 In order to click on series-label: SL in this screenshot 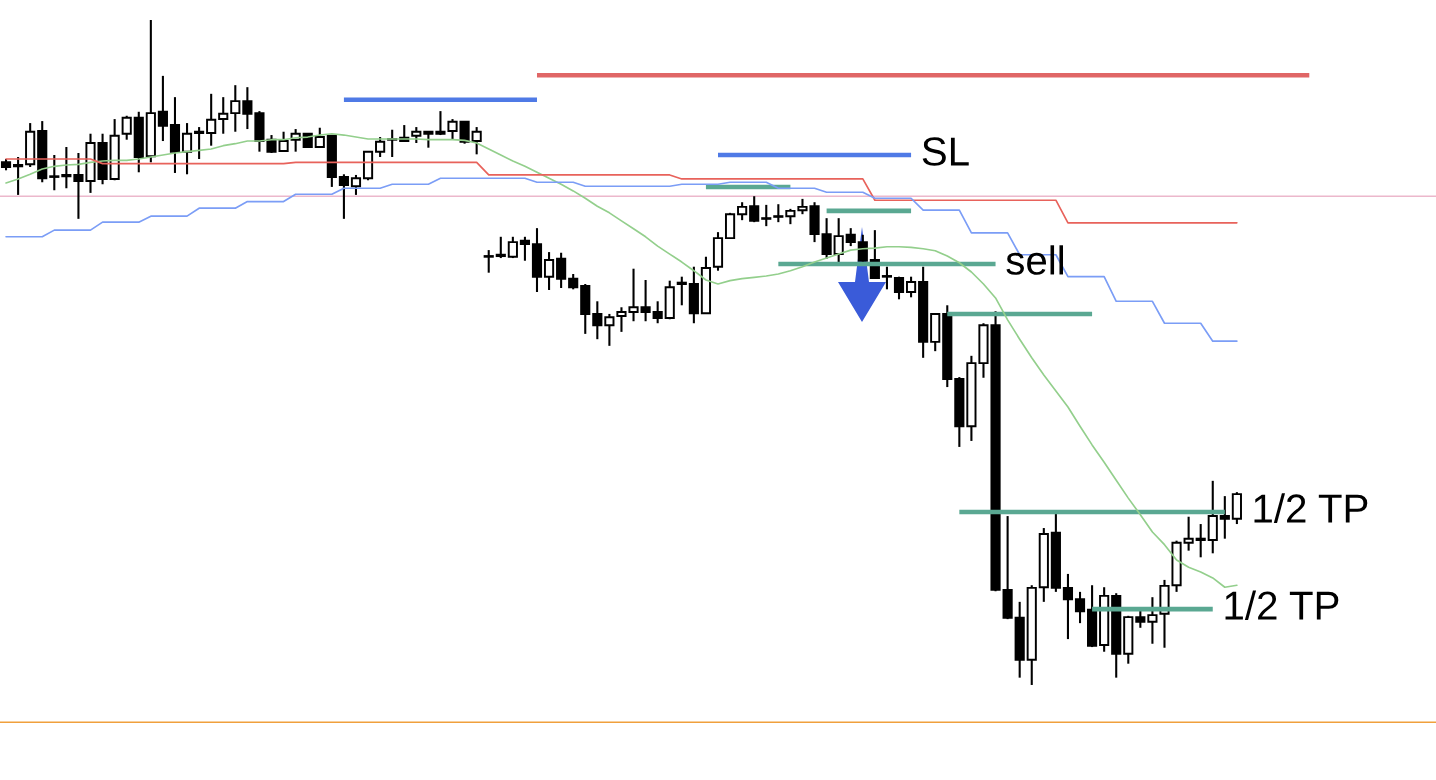, I will do `click(945, 151)`.